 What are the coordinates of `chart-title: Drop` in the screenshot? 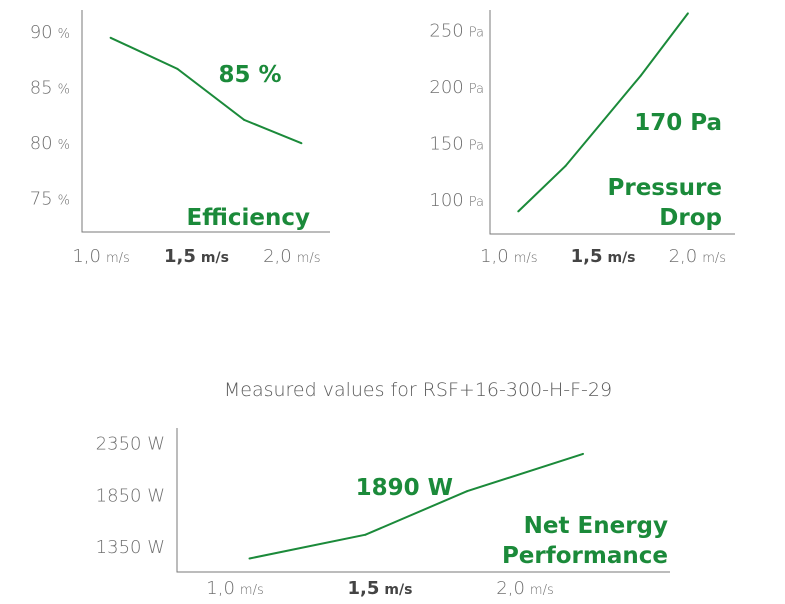 It's located at (690, 218).